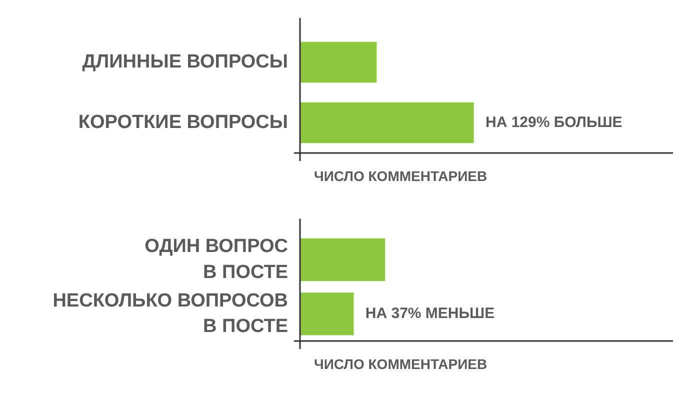  What do you see at coordinates (183, 122) in the screenshot?
I see `y-tick-label: КОРОТКИЕ ВОПРОСЫ` at bounding box center [183, 122].